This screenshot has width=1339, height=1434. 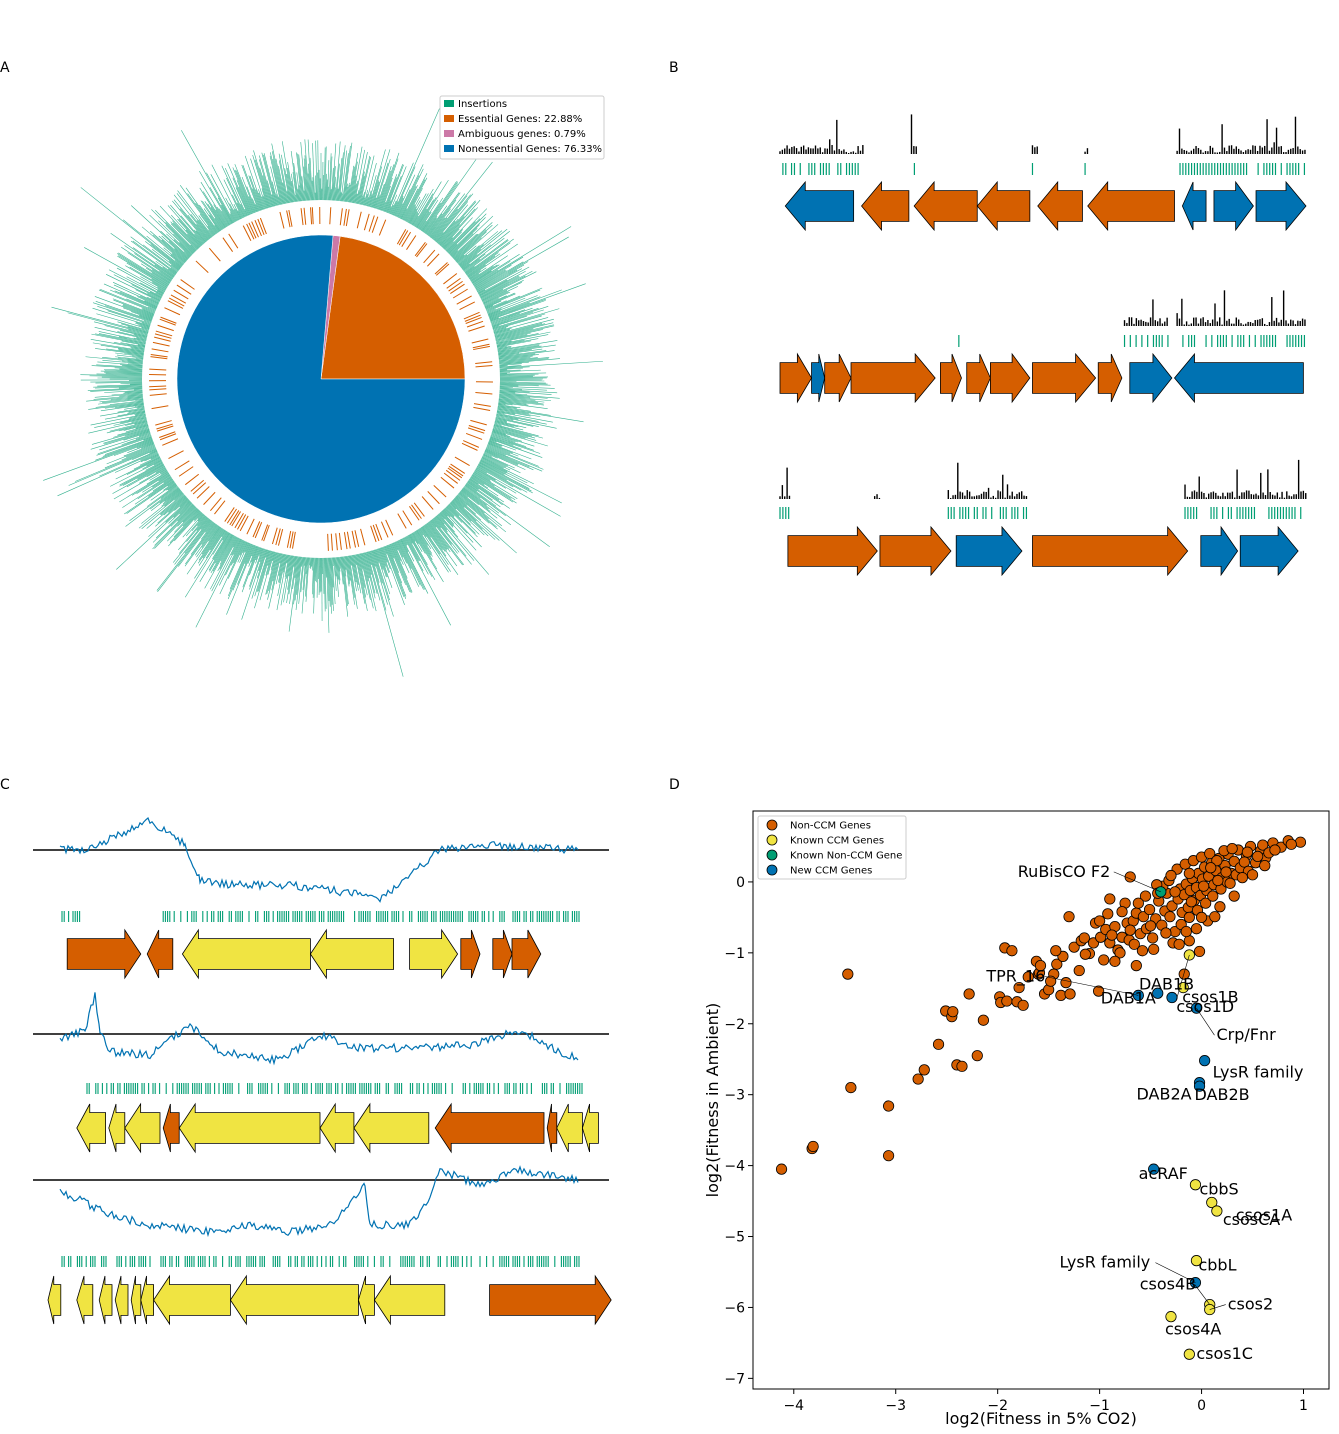 I want to click on y-tick-label: −2, so click(x=734, y=1025).